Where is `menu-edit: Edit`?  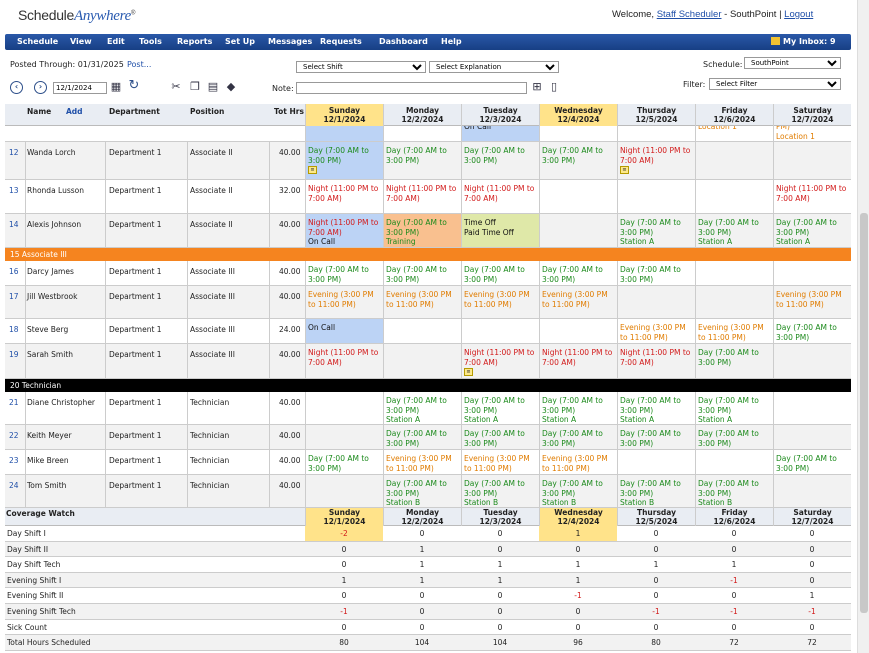
menu-edit: Edit is located at coordinates (116, 41).